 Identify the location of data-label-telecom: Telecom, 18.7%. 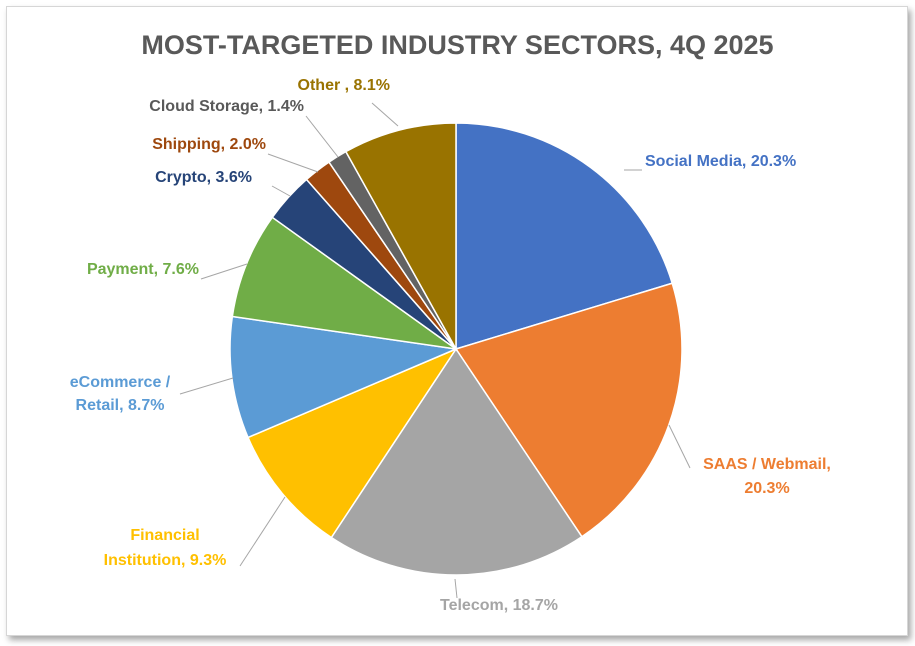
(499, 605).